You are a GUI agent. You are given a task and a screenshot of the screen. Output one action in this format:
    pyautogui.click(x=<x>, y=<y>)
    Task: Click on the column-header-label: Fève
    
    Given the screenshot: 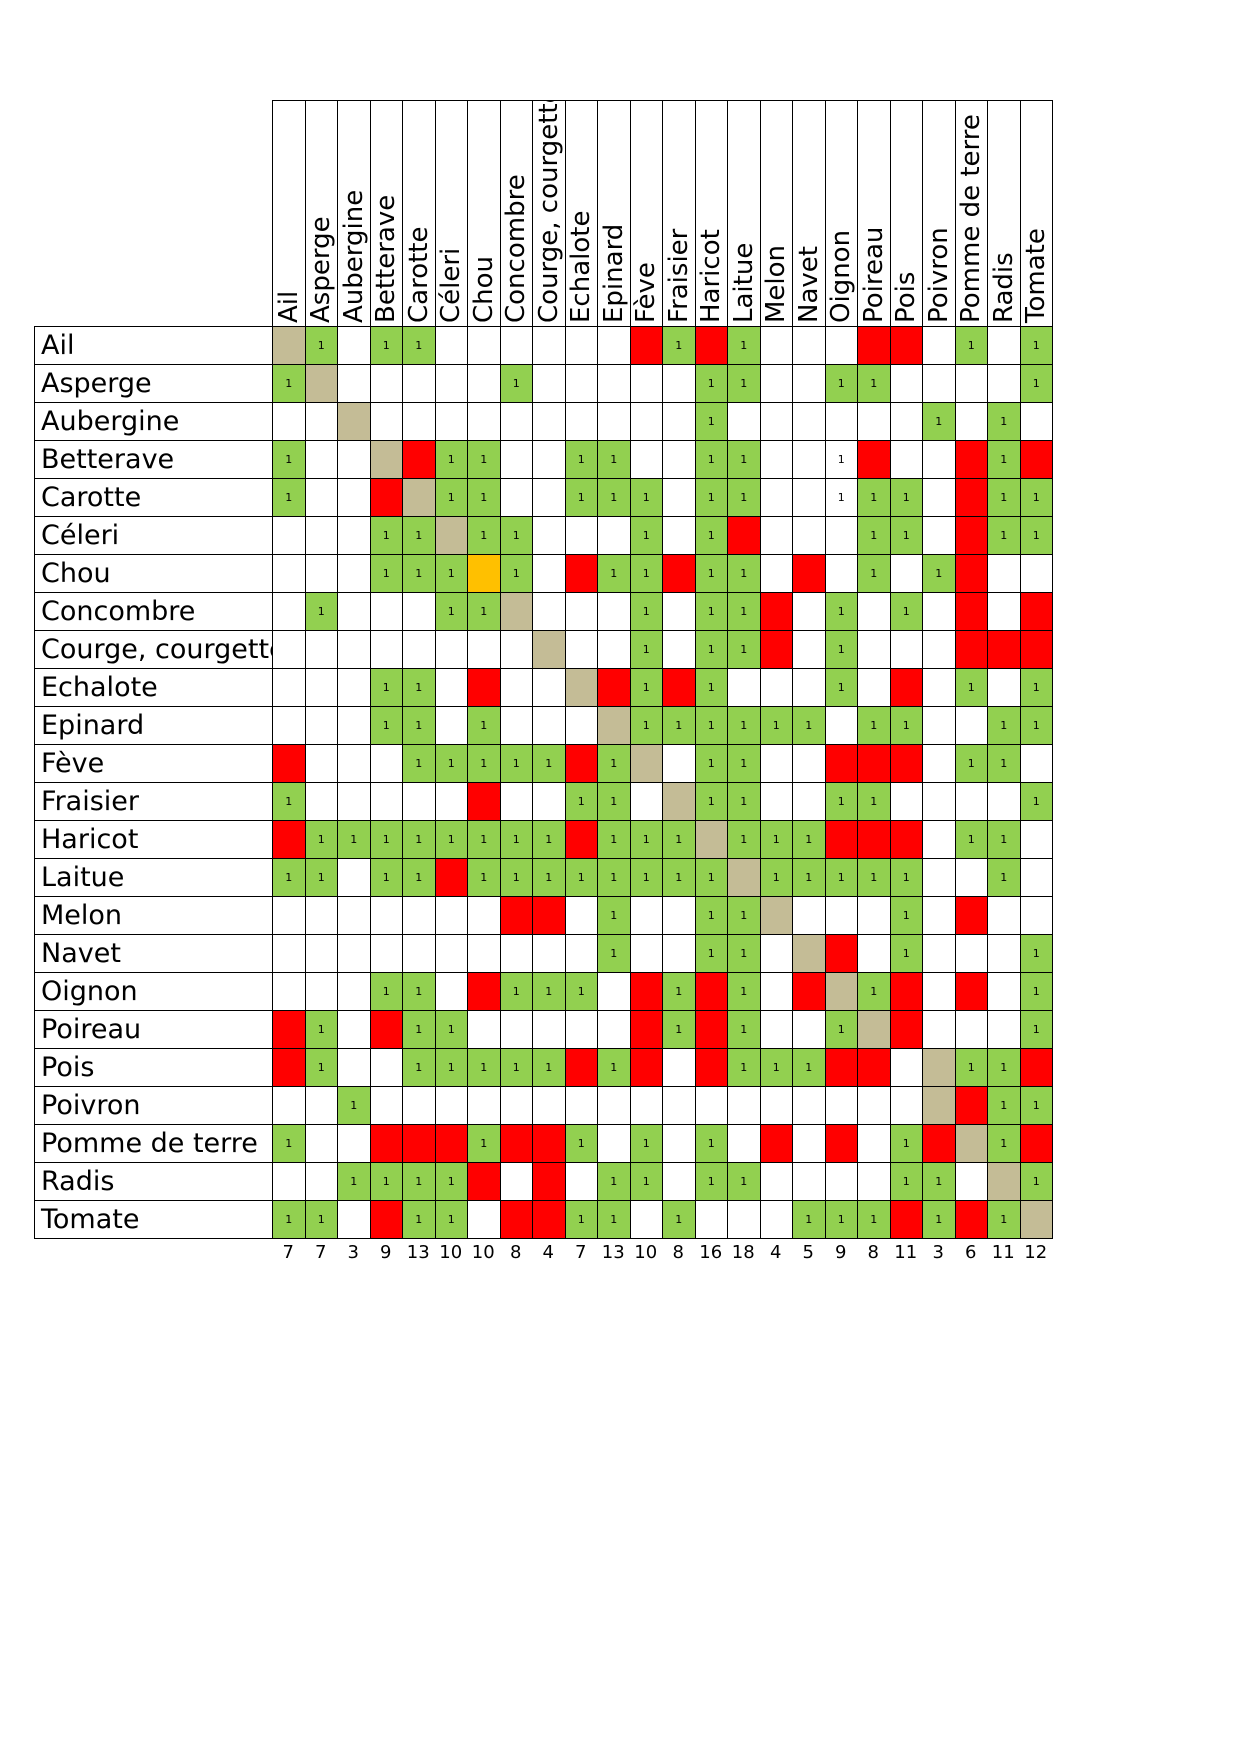 What is the action you would take?
    pyautogui.click(x=646, y=292)
    